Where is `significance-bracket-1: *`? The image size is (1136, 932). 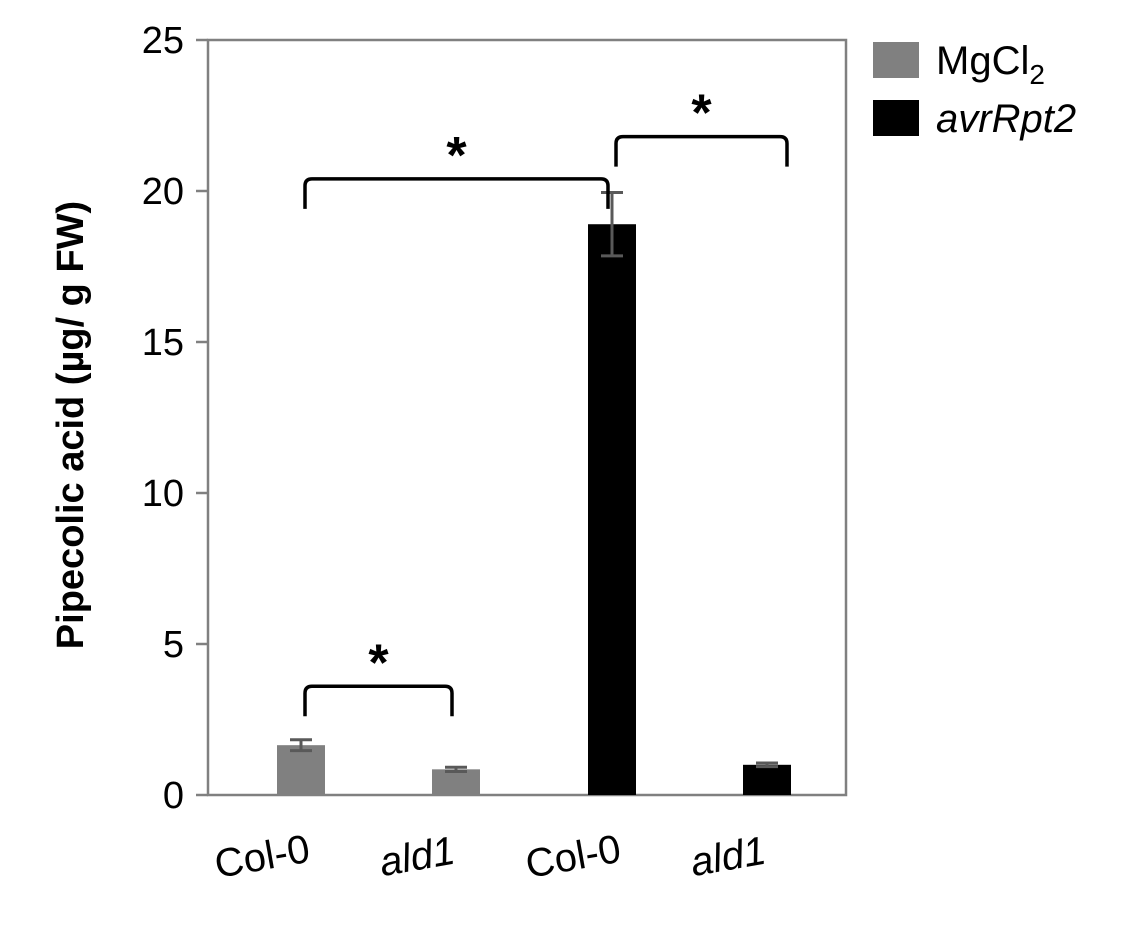
significance-bracket-1: * is located at coordinates (456, 168).